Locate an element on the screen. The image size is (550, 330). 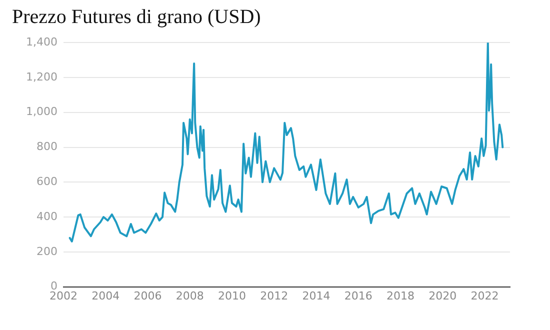
y-tick-label: 200 is located at coordinates (47, 251).